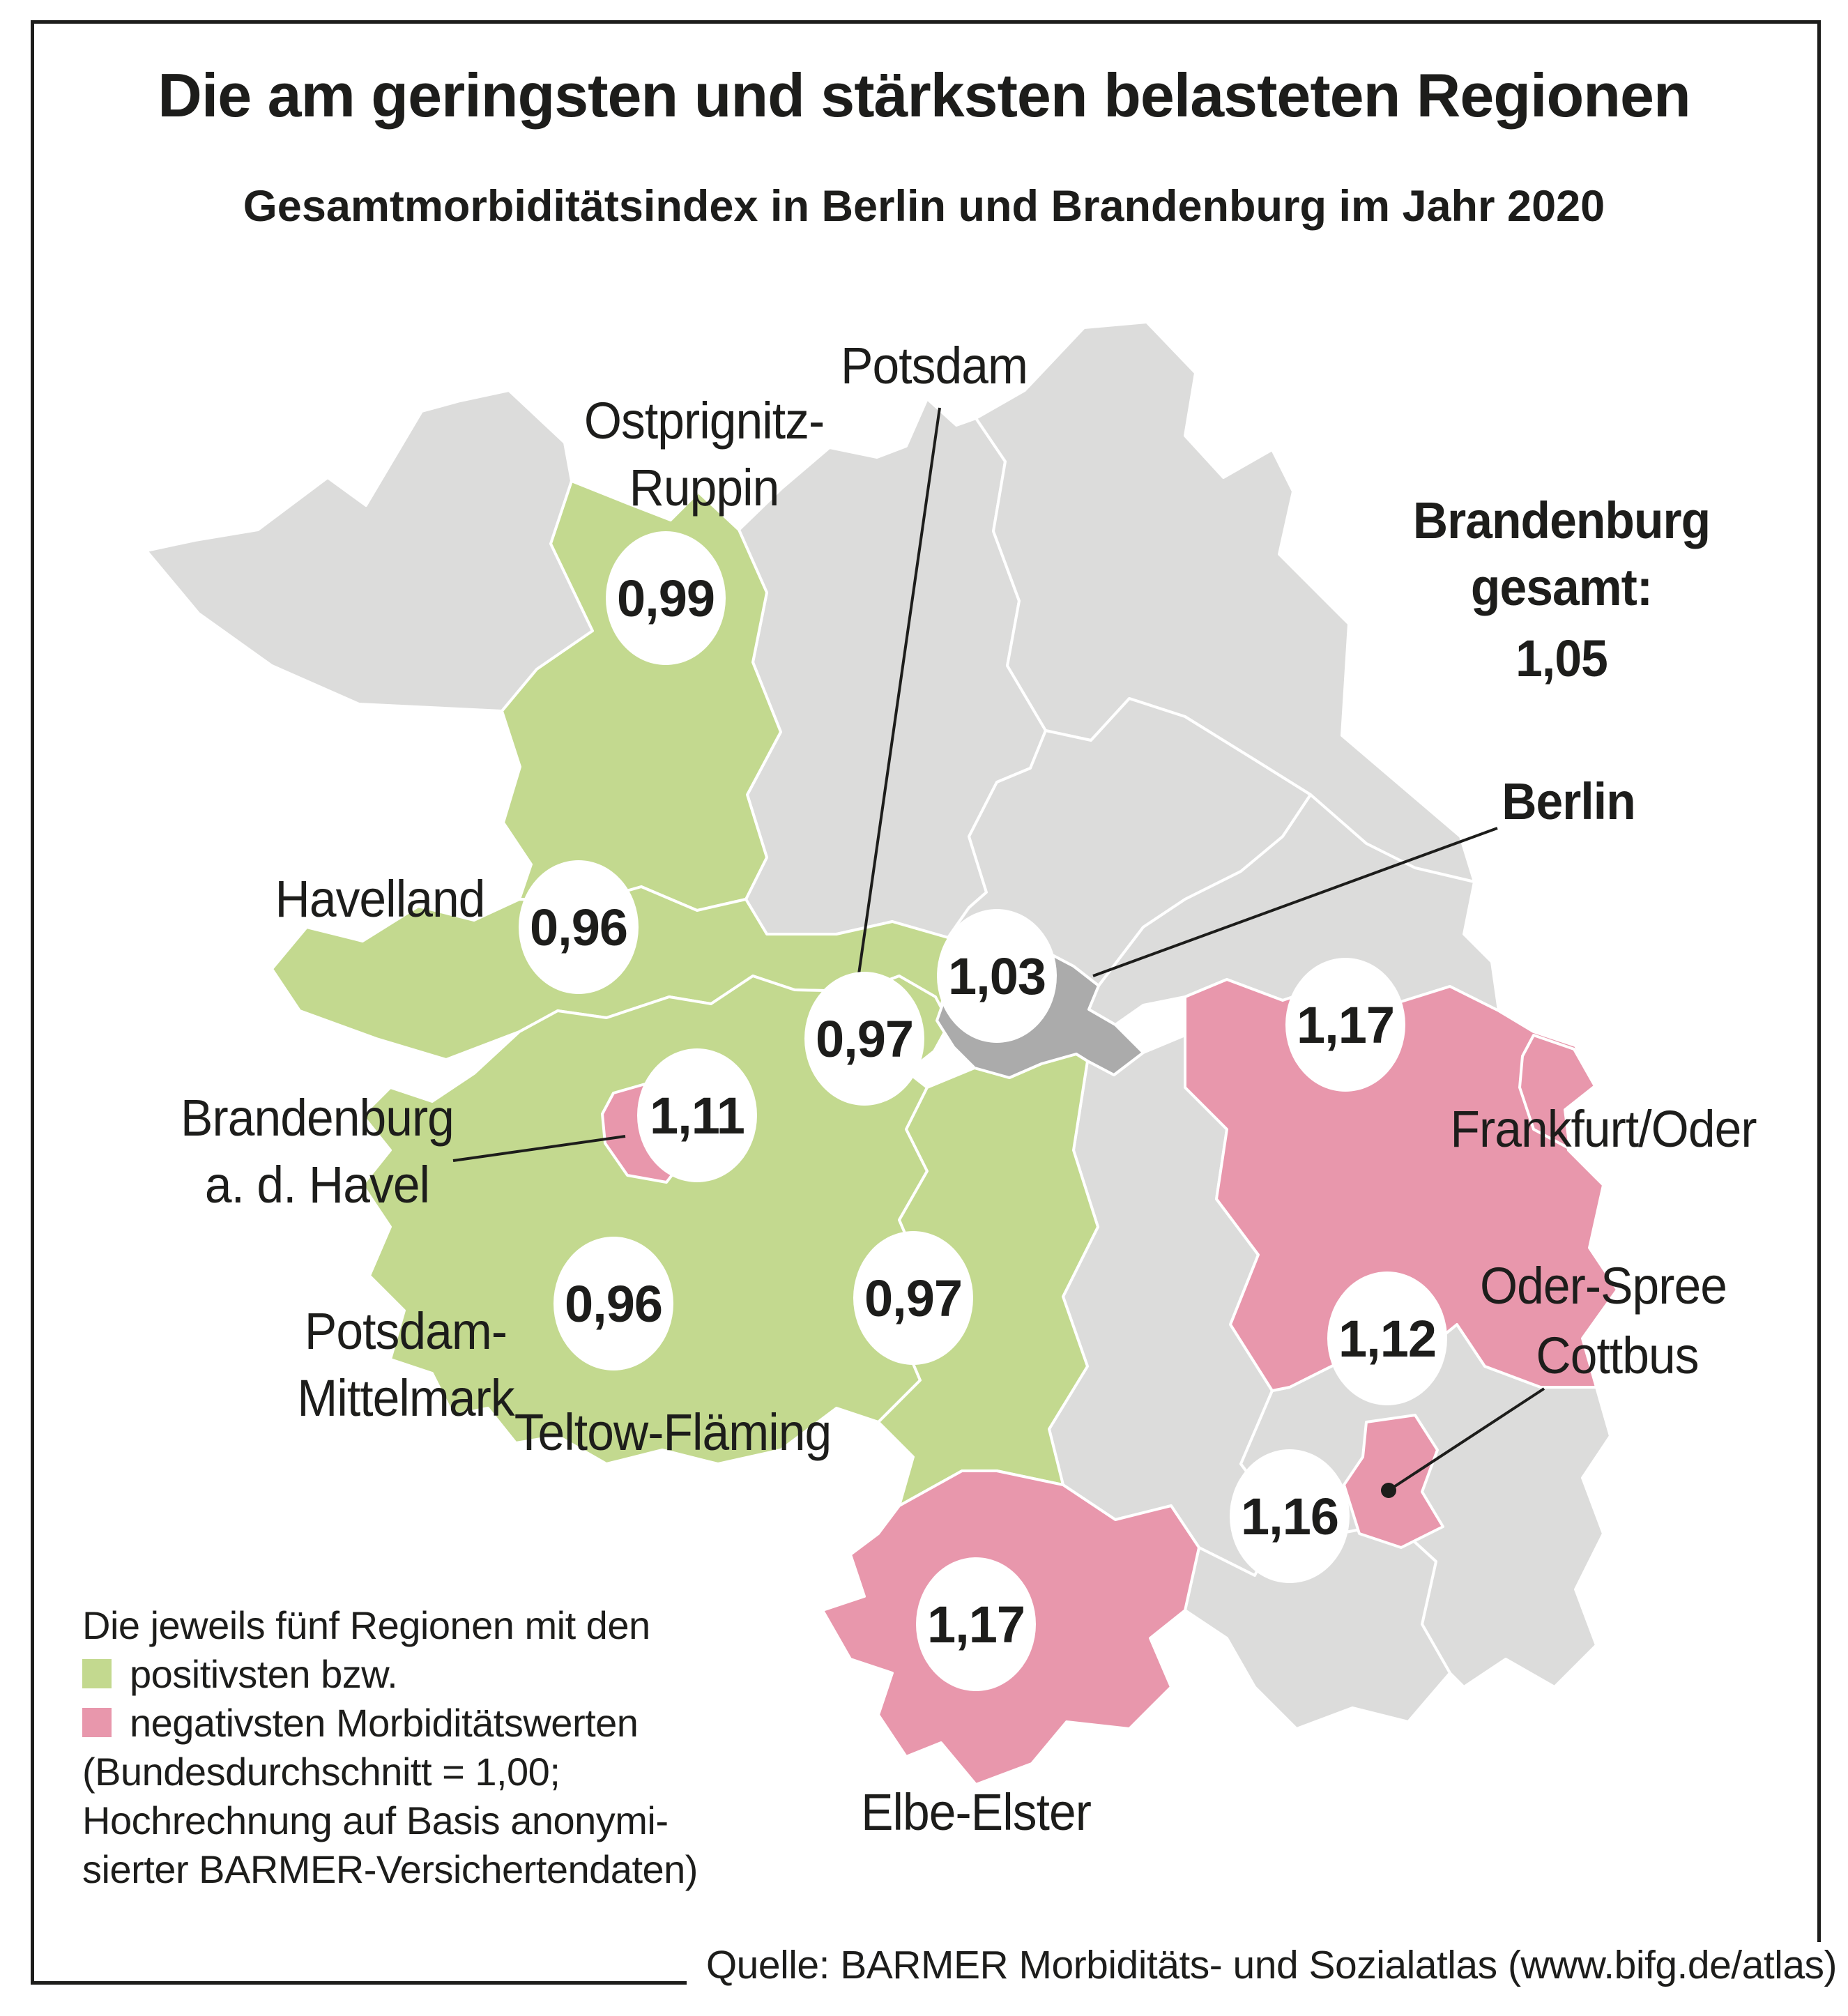 This screenshot has height=2016, width=1848. I want to click on region-frankfurt-oder, so click(1557, 1092).